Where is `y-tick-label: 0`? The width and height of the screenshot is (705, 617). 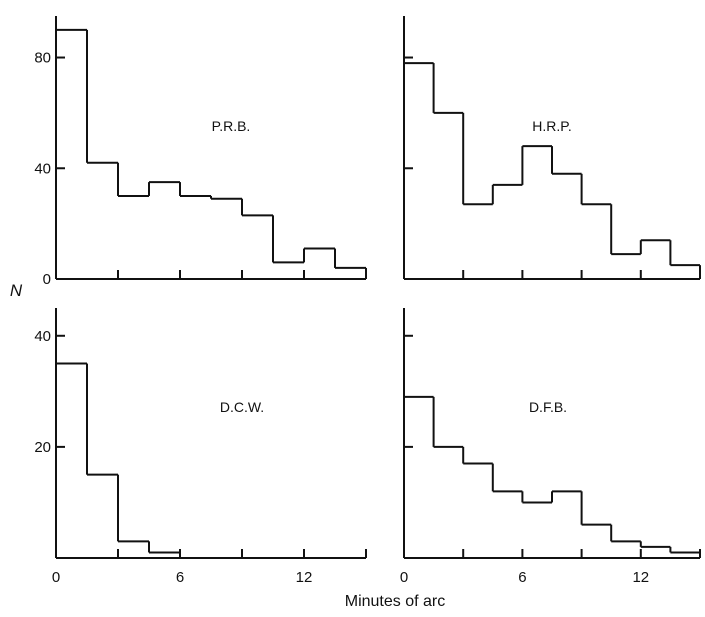 y-tick-label: 0 is located at coordinates (47, 279).